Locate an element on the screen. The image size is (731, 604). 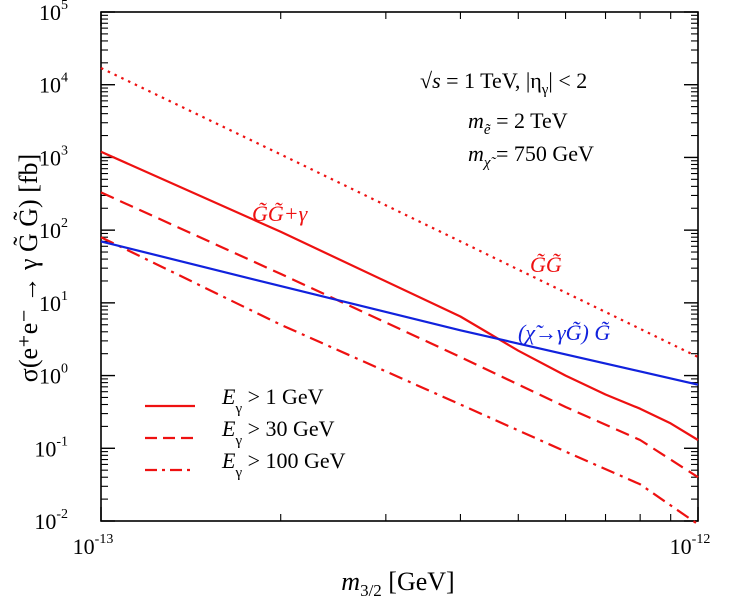
x-axis-label: m3/2 [GeV] is located at coordinates (397, 583).